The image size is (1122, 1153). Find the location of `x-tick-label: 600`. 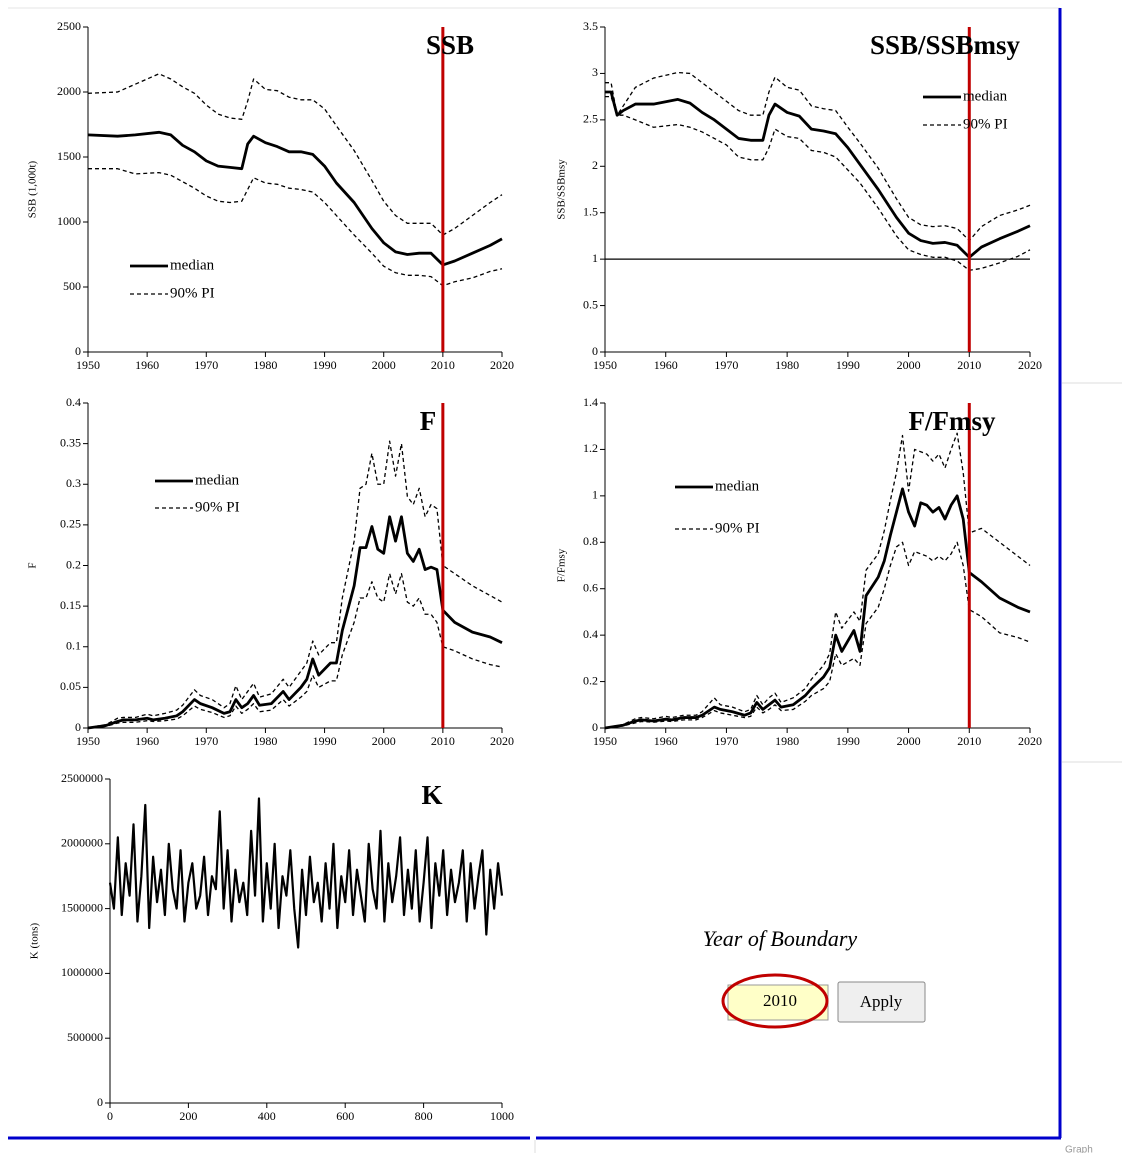

x-tick-label: 600 is located at coordinates (345, 1116).